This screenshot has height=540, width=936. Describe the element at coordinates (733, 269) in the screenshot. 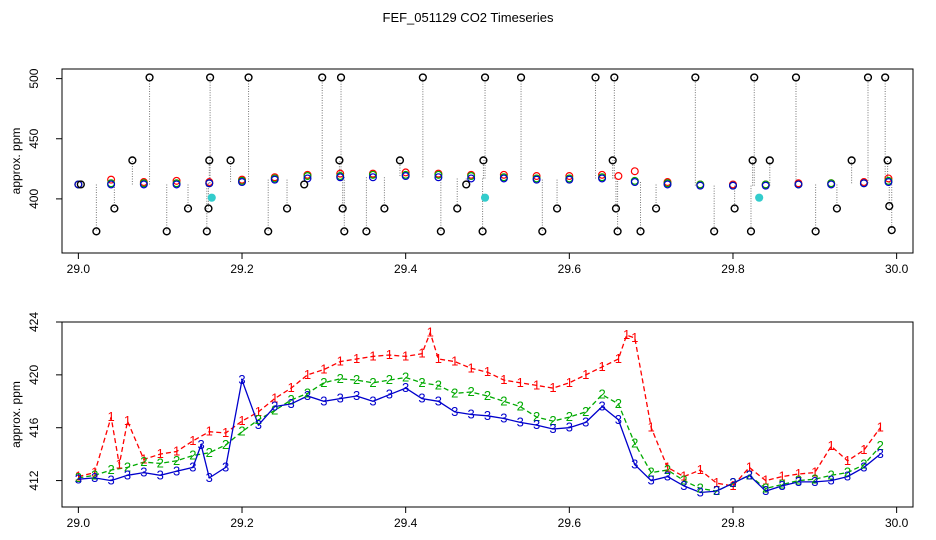

I see `x-tick-label: 29.8` at that location.